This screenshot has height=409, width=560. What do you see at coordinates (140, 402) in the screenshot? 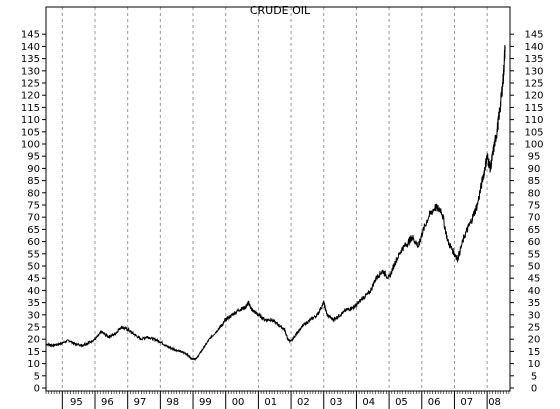
I see `x-tick-label: 97` at bounding box center [140, 402].